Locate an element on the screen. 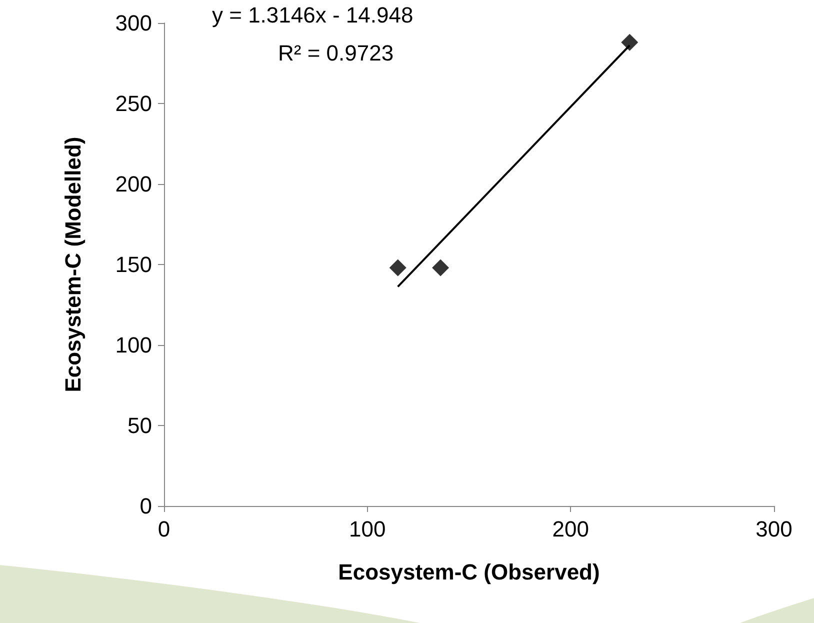 The height and width of the screenshot is (623, 814). y-tick-label: 50 is located at coordinates (140, 425).